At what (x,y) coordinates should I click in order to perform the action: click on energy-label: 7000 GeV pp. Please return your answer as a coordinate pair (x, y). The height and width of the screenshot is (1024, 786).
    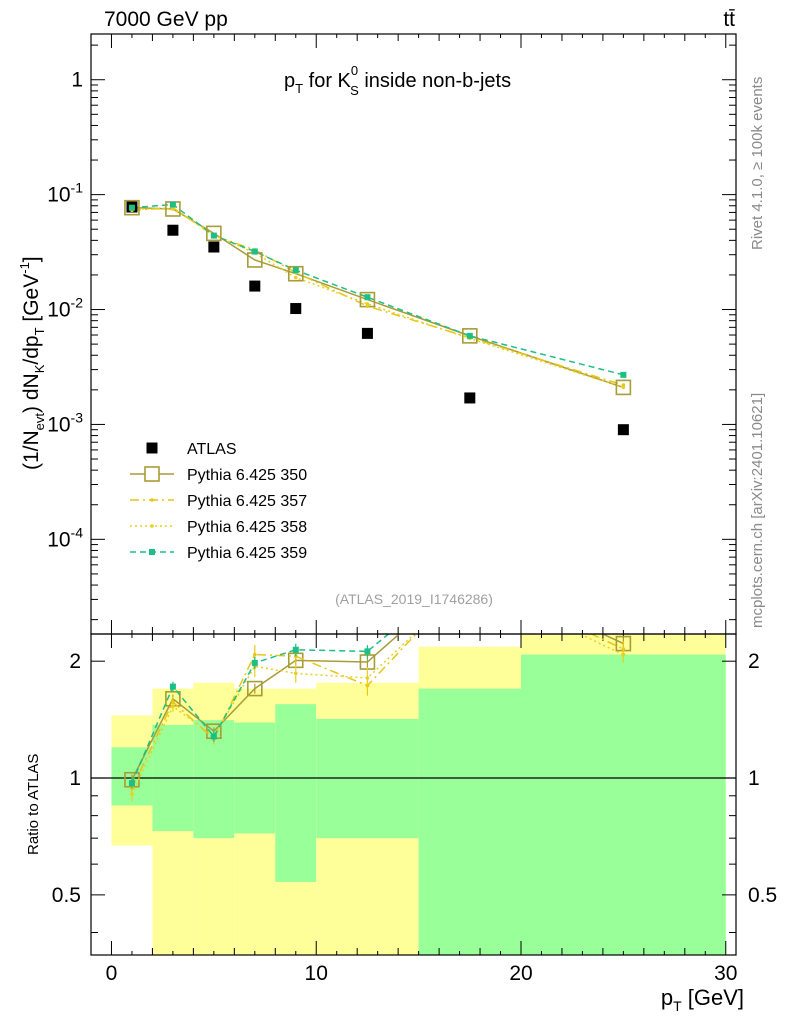
    Looking at the image, I should click on (166, 19).